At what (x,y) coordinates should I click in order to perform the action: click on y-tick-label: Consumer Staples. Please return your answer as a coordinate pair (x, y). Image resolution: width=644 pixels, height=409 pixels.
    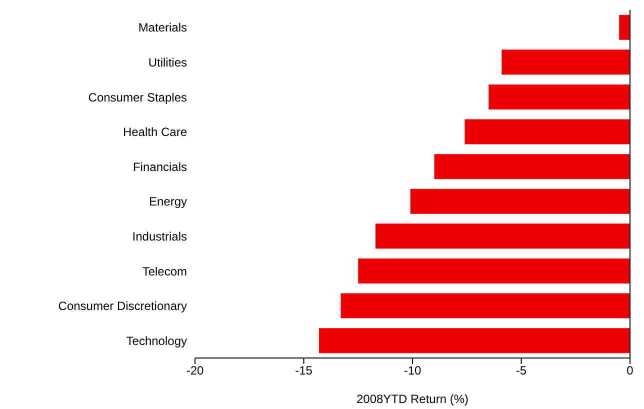
    Looking at the image, I should click on (137, 97).